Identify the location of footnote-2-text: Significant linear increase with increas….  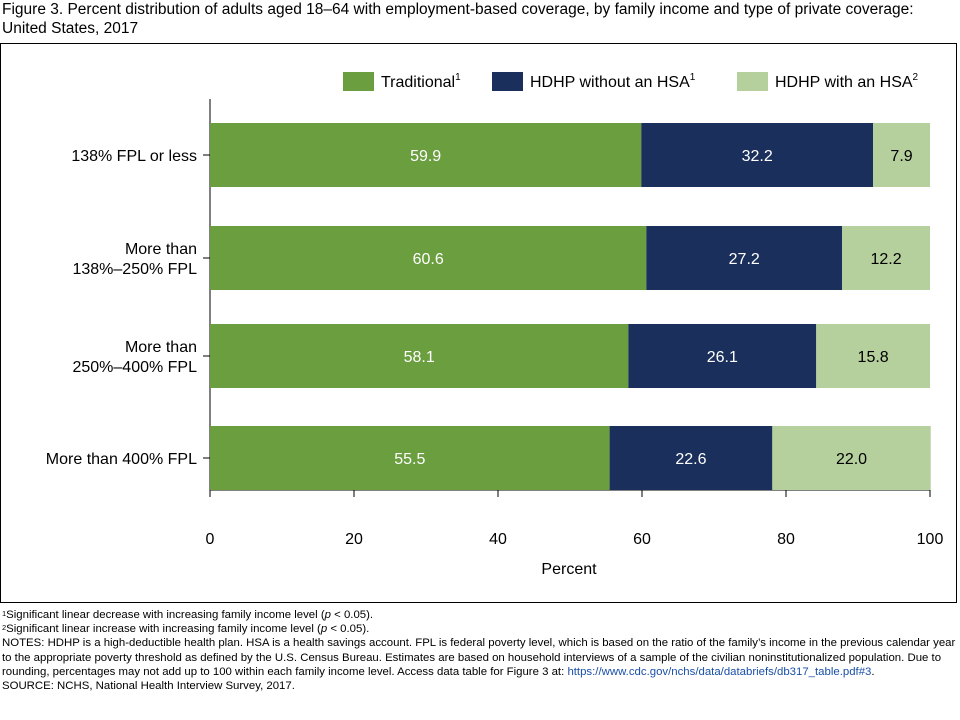
(163, 629).